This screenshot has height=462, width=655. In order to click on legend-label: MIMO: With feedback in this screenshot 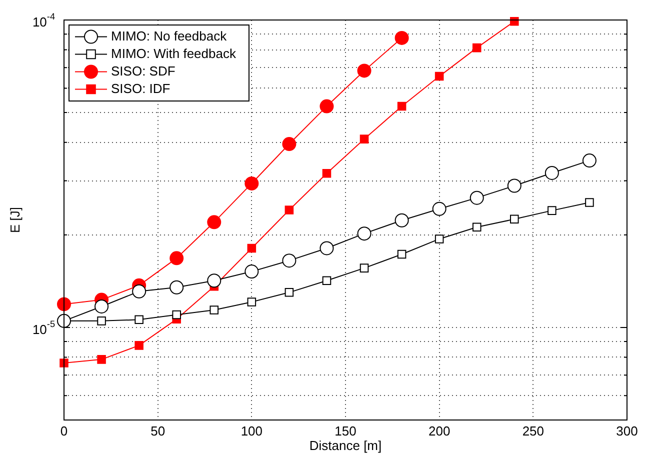, I will do `click(173, 53)`.